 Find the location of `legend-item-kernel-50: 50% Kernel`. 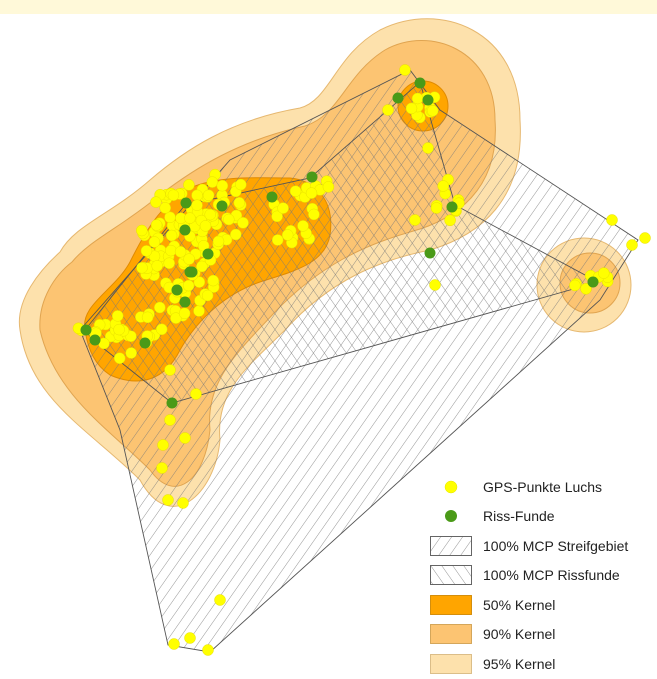

legend-item-kernel-50: 50% Kernel is located at coordinates (541, 605).